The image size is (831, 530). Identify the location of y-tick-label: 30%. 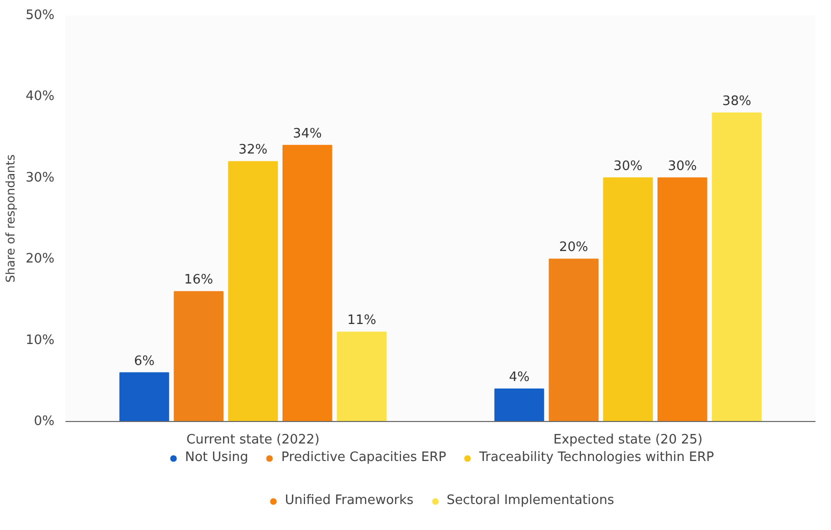
(40, 178).